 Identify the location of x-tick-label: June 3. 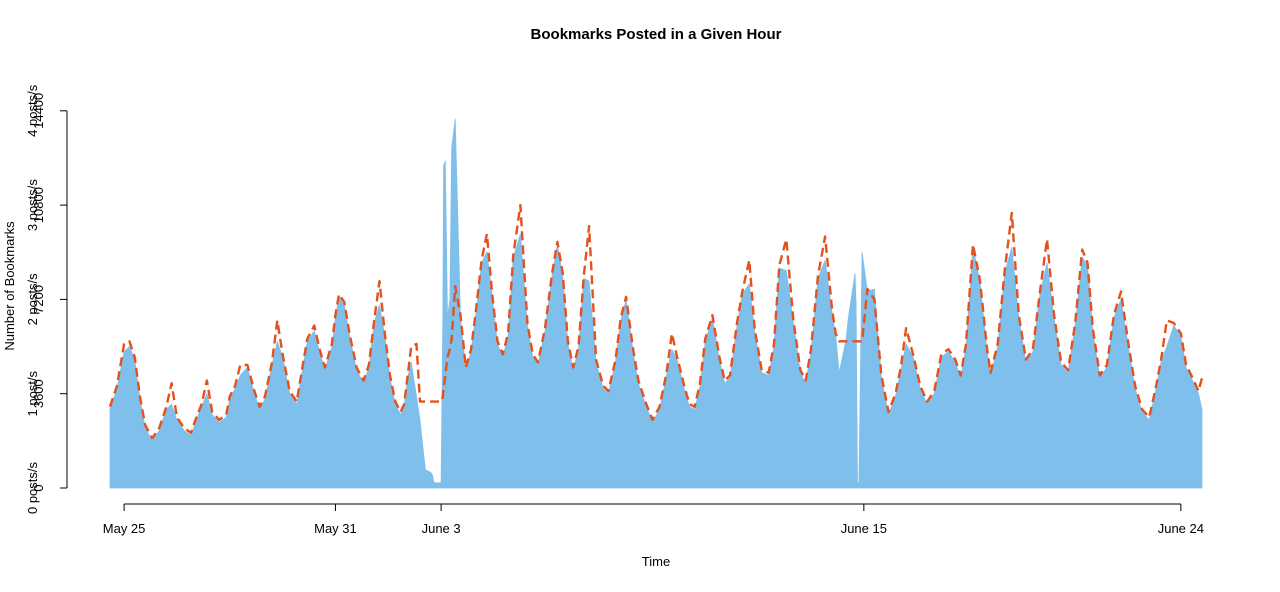
(441, 528).